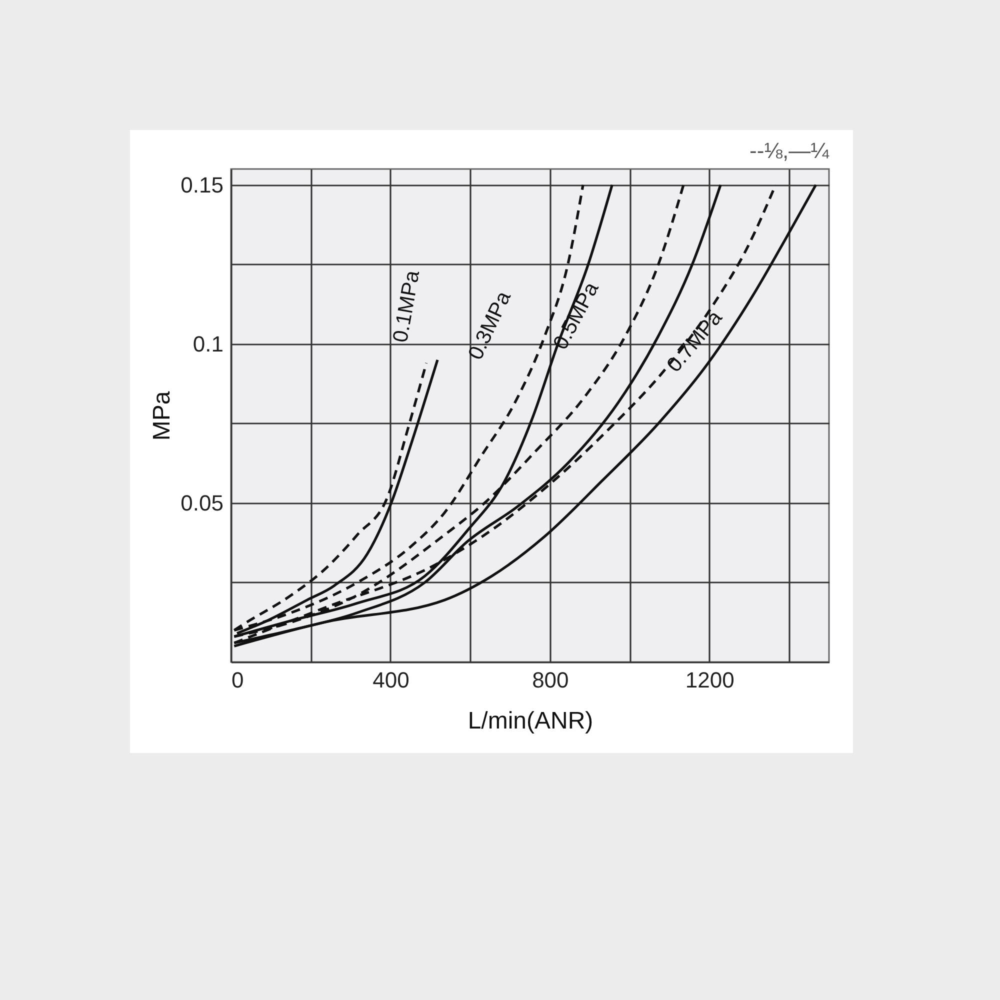 The image size is (1000, 1000). What do you see at coordinates (550, 680) in the screenshot?
I see `x-tick-label: 800` at bounding box center [550, 680].